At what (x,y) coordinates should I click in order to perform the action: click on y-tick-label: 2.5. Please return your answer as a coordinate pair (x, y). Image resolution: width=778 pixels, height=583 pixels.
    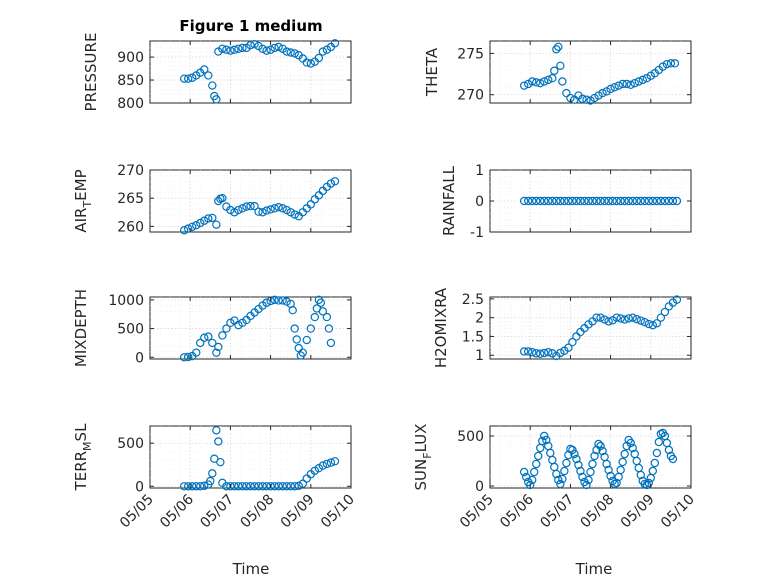
    Looking at the image, I should click on (473, 300).